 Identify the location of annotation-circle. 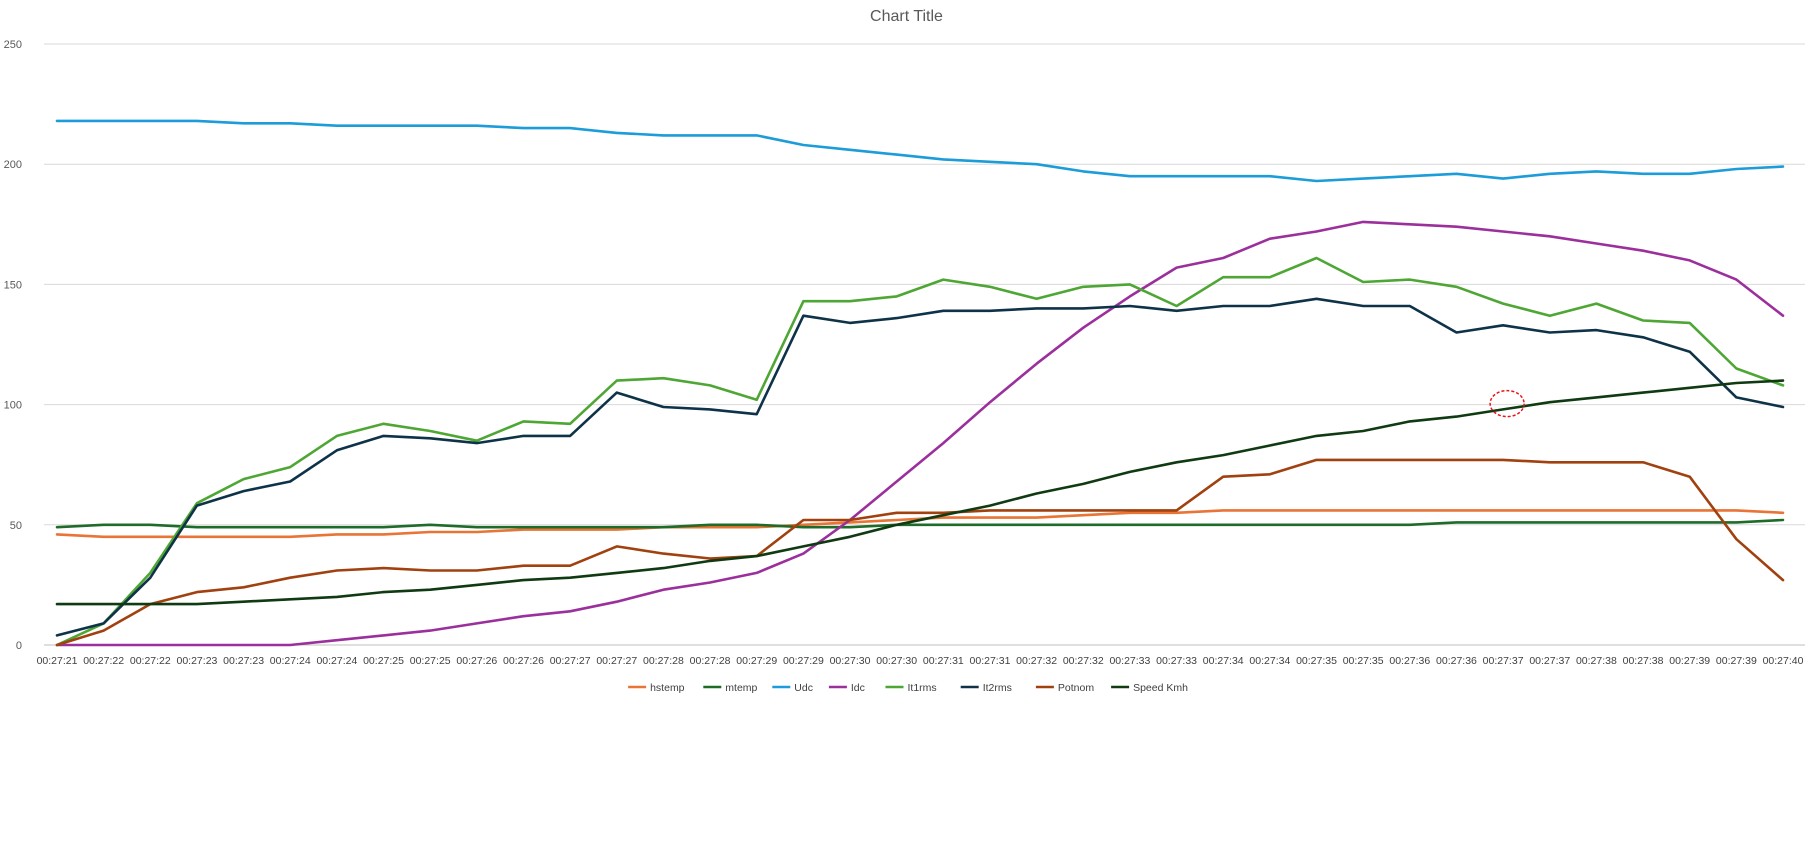
(1507, 403).